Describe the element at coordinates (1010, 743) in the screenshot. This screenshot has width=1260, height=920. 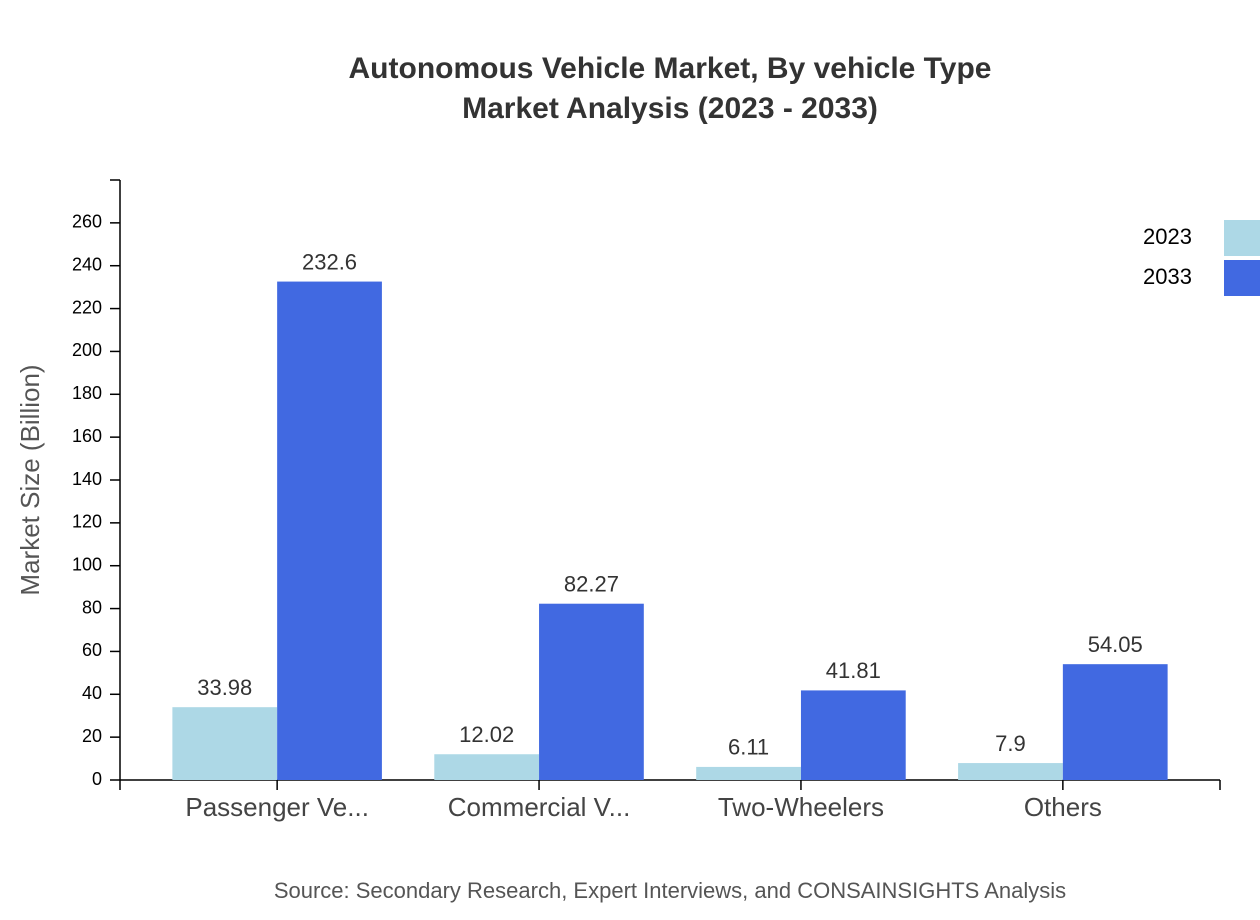
I see `value-label: 7.9` at that location.